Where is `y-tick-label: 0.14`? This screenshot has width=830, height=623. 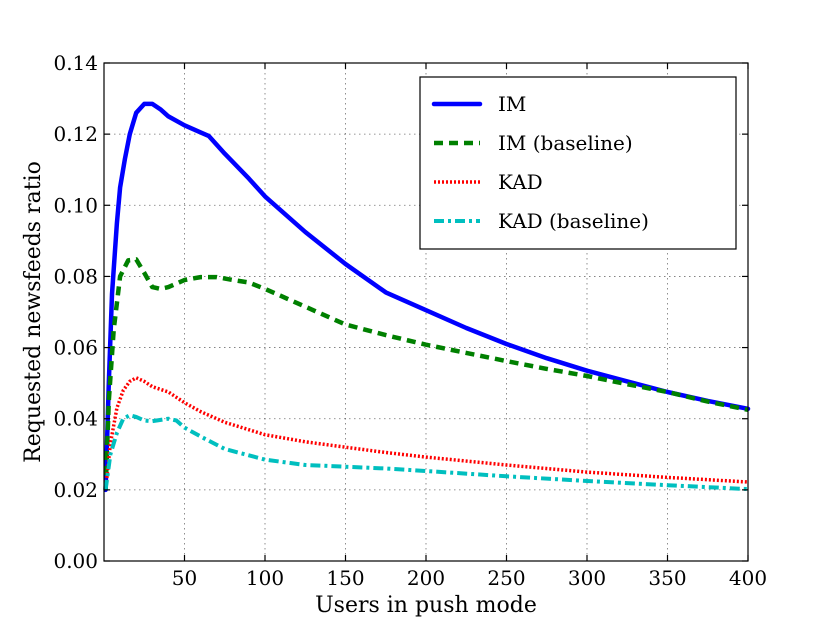 y-tick-label: 0.14 is located at coordinates (75, 63).